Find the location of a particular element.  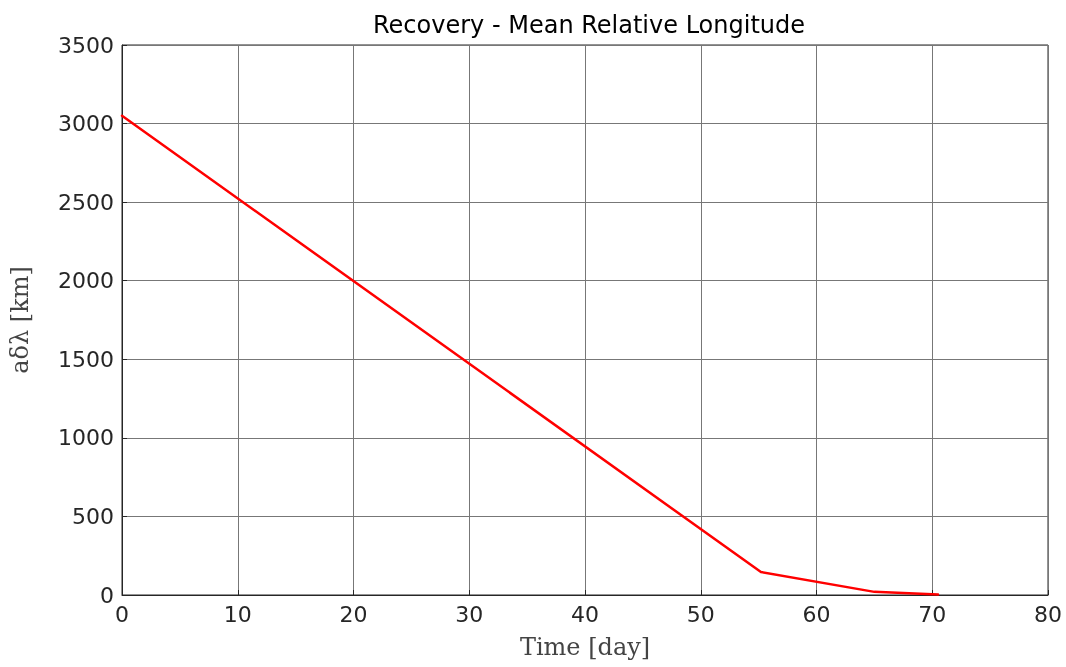

x-axis-title: Time [day] is located at coordinates (585, 647).